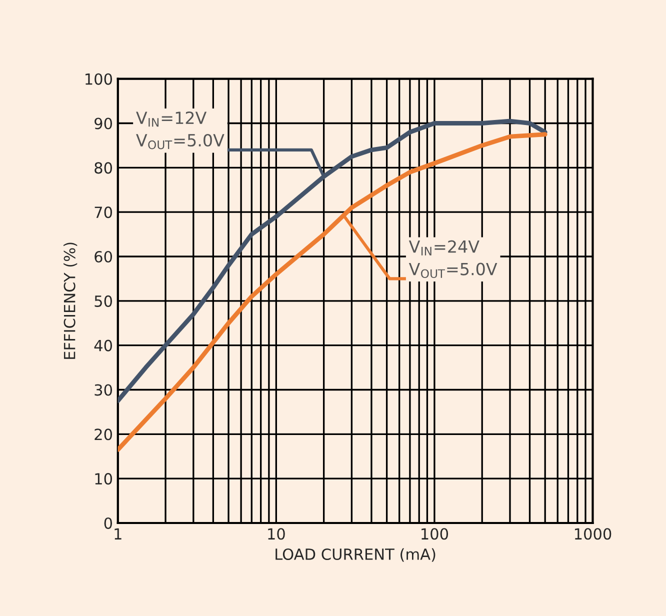 This screenshot has height=616, width=666. What do you see at coordinates (103, 168) in the screenshot?
I see `y-tick-label: 80` at bounding box center [103, 168].